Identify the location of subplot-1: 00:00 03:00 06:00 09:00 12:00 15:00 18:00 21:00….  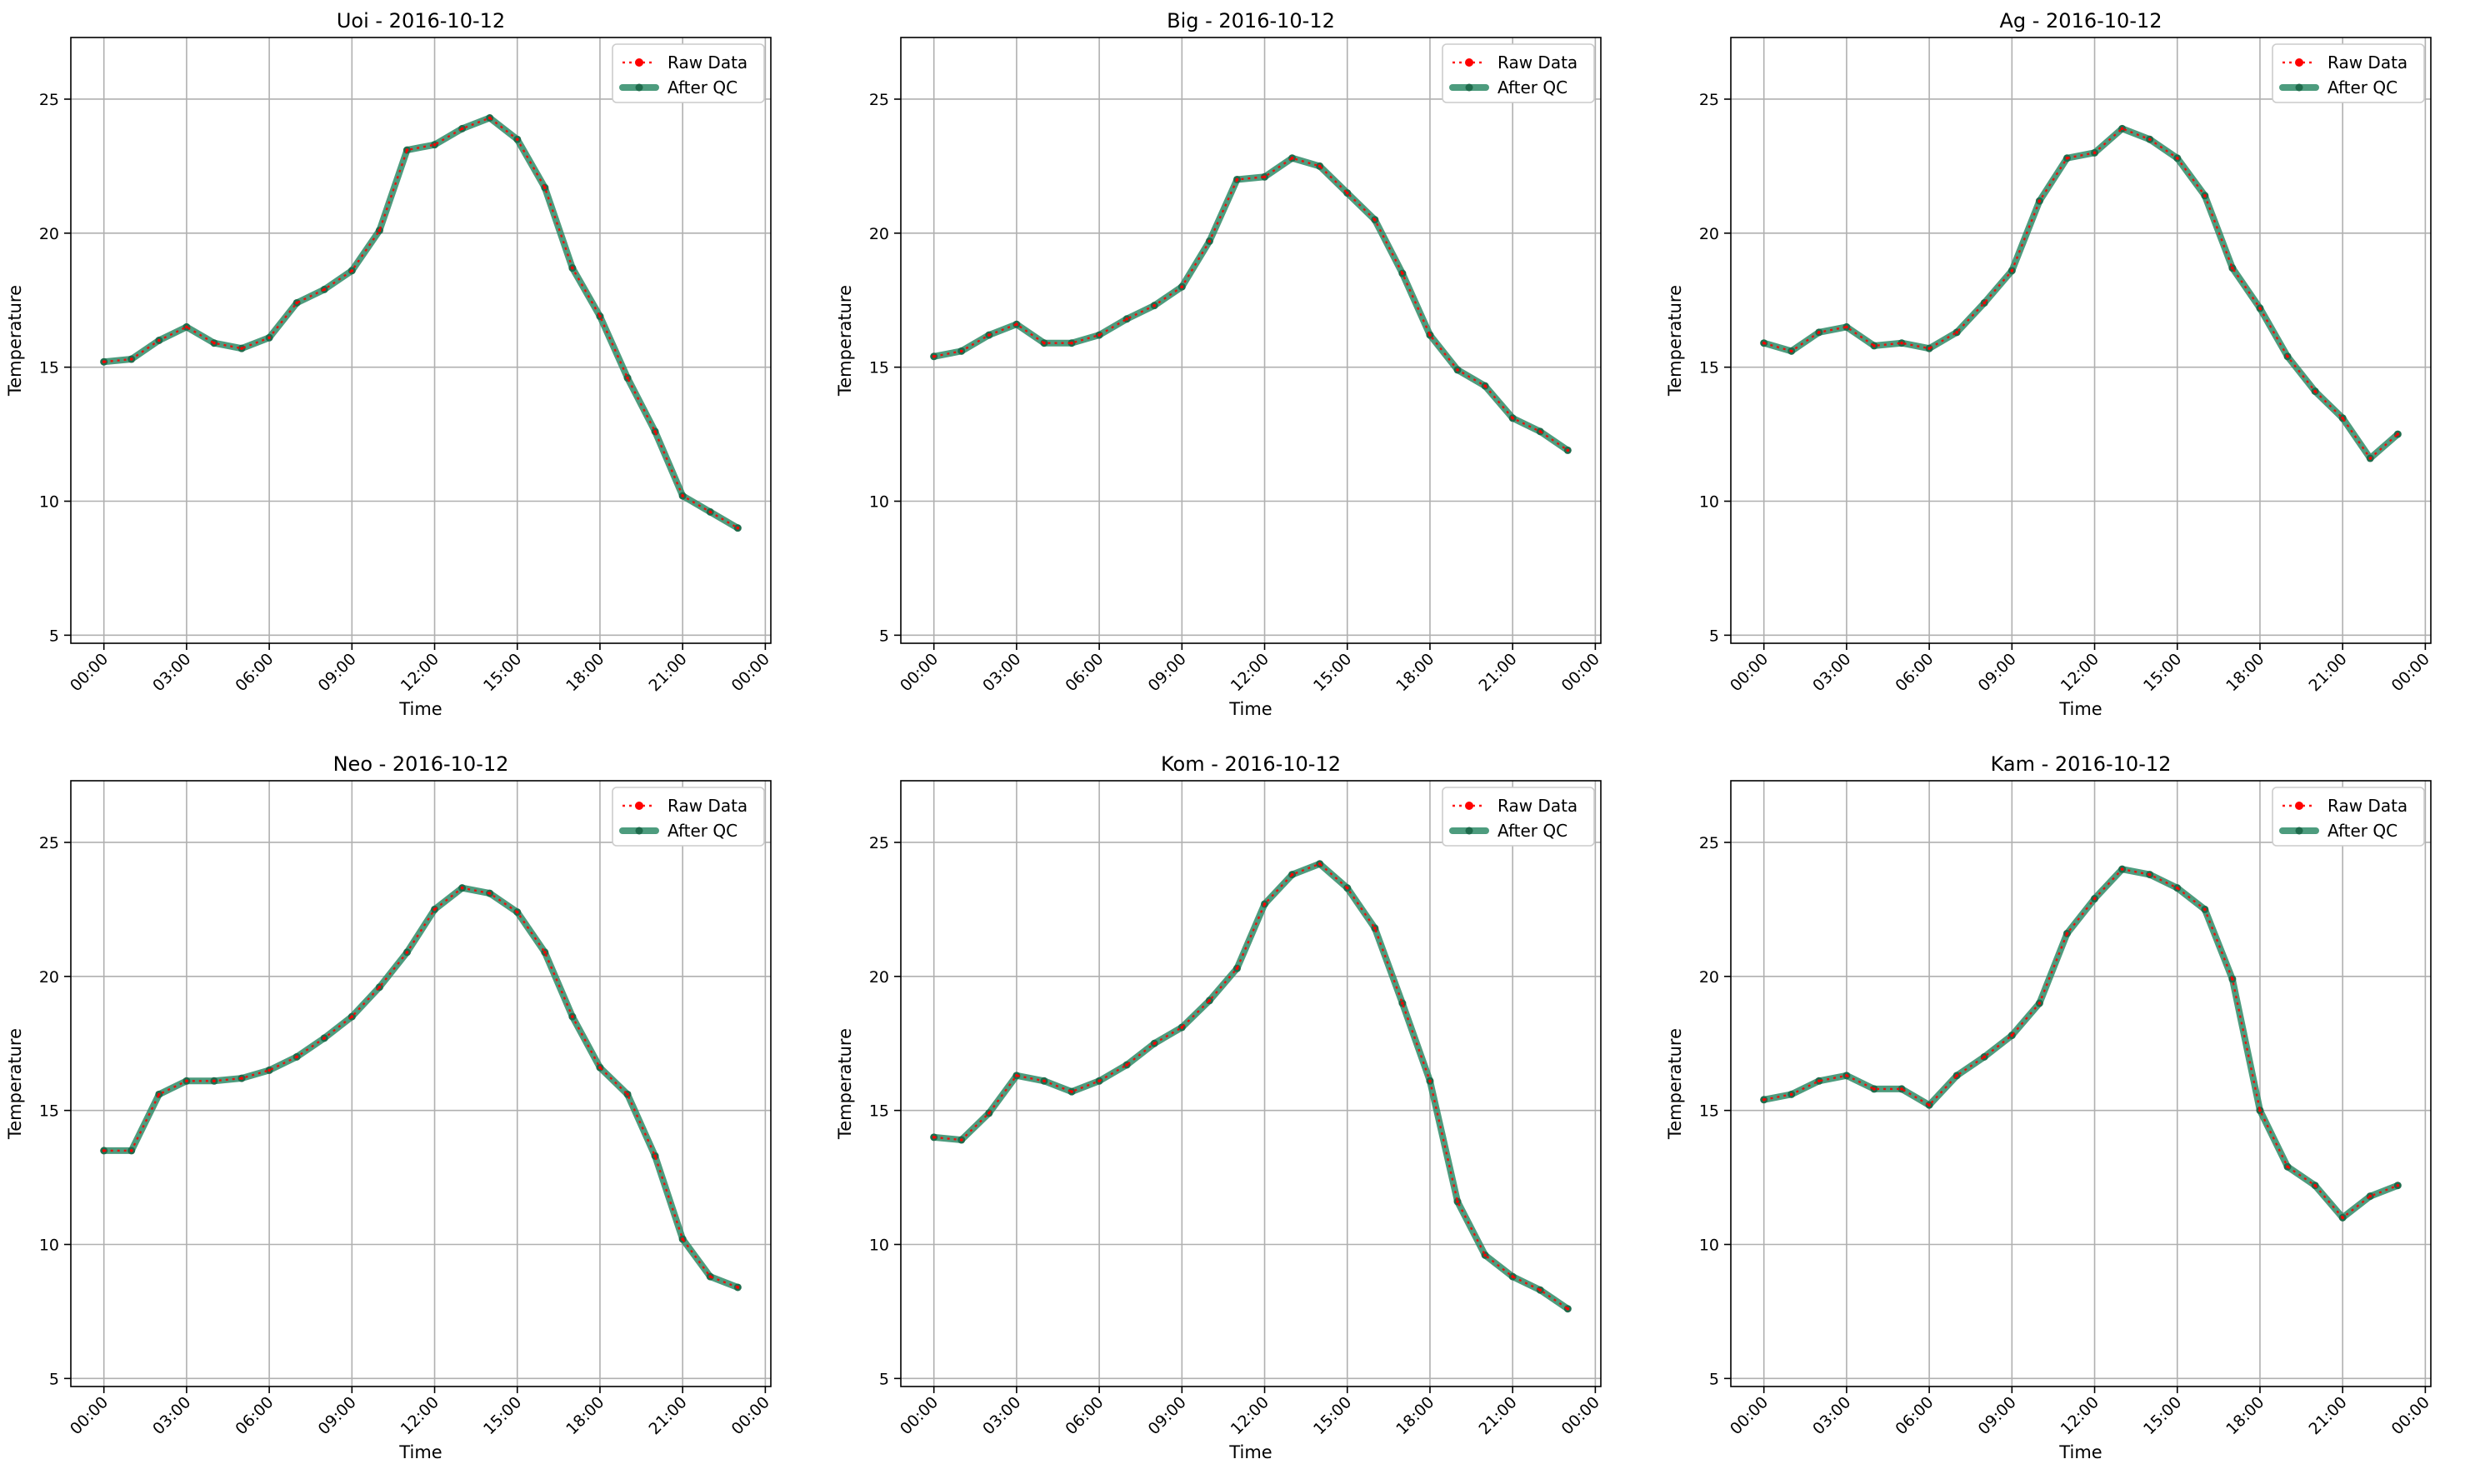
(389, 364).